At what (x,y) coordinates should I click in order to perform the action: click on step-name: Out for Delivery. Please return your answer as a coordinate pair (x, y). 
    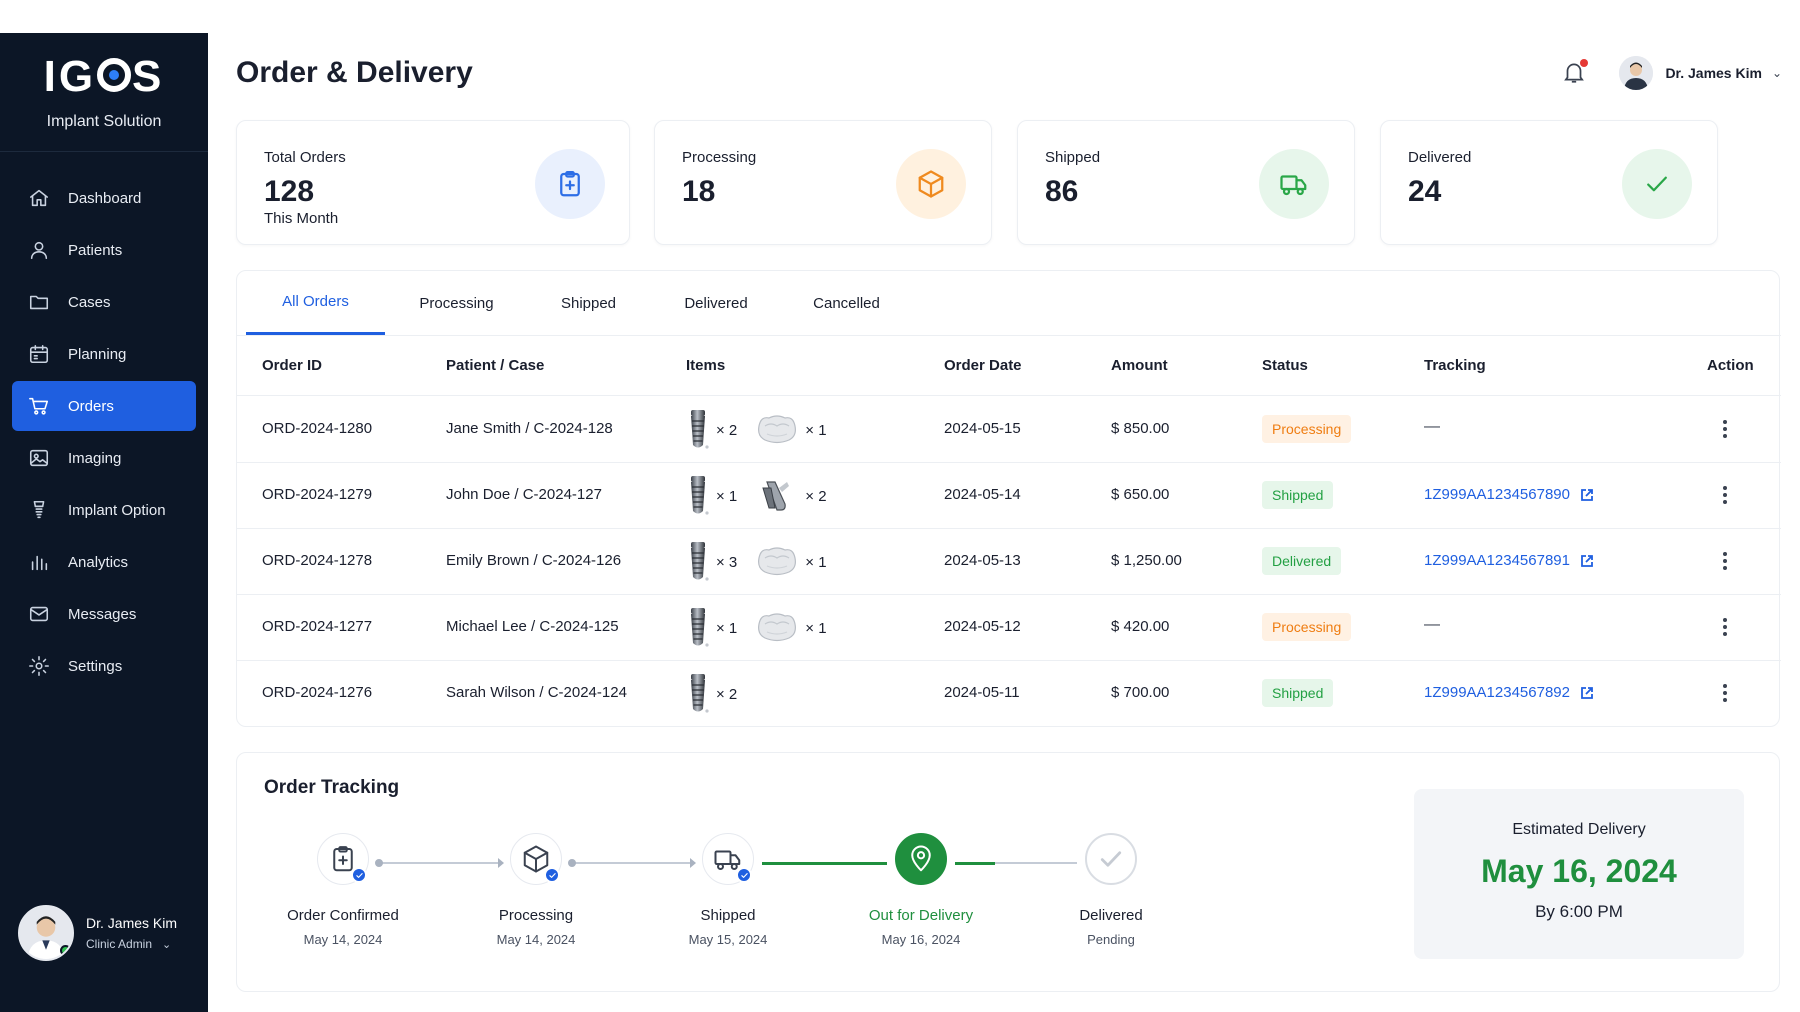
    Looking at the image, I should click on (921, 915).